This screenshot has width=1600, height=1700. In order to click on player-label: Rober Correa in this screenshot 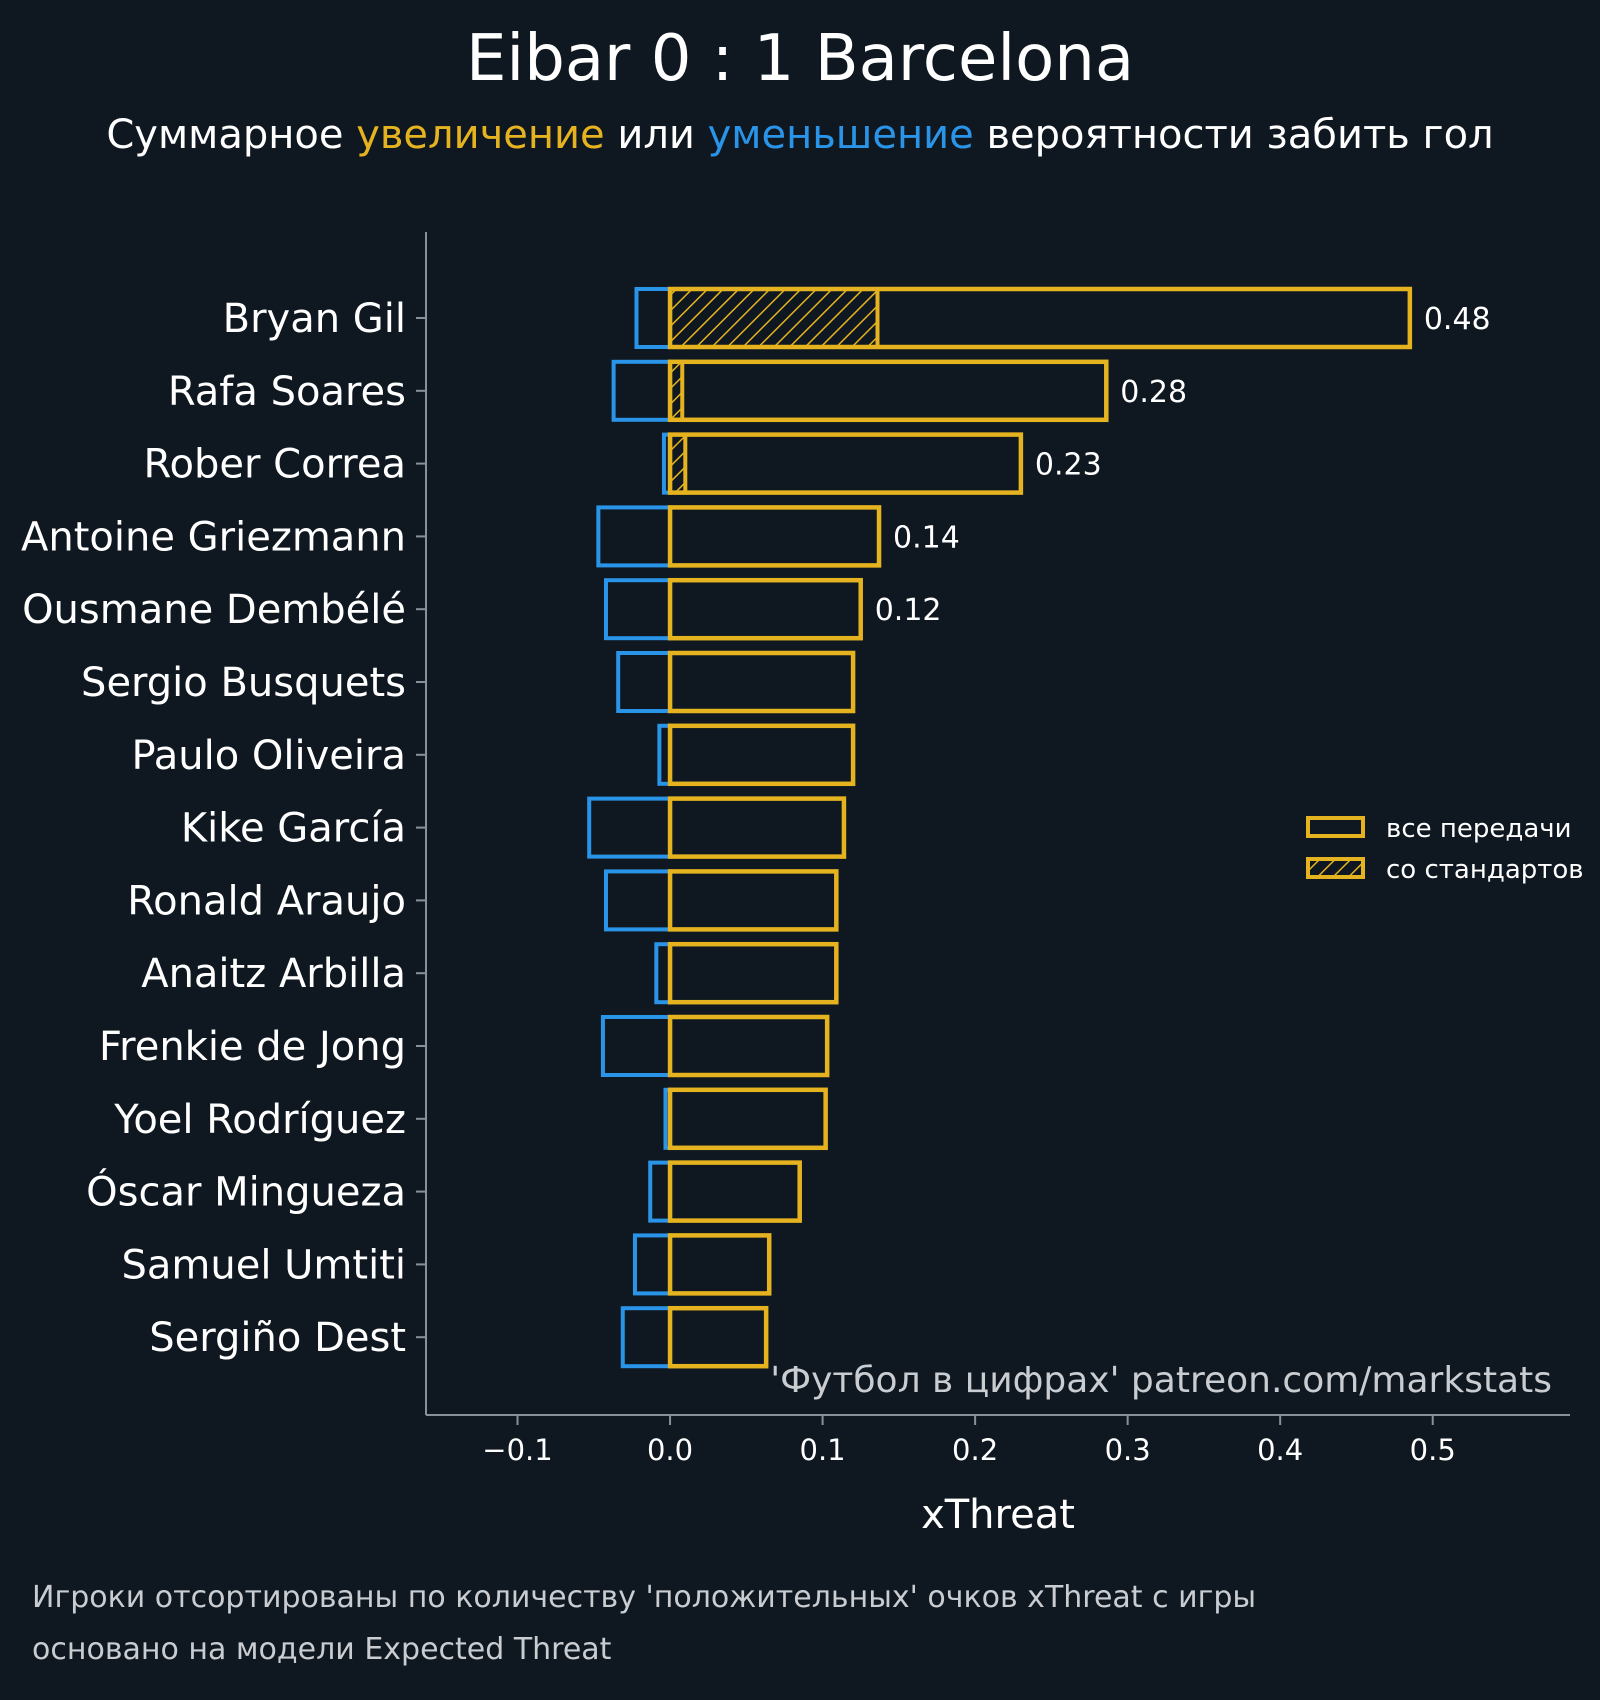, I will do `click(275, 465)`.